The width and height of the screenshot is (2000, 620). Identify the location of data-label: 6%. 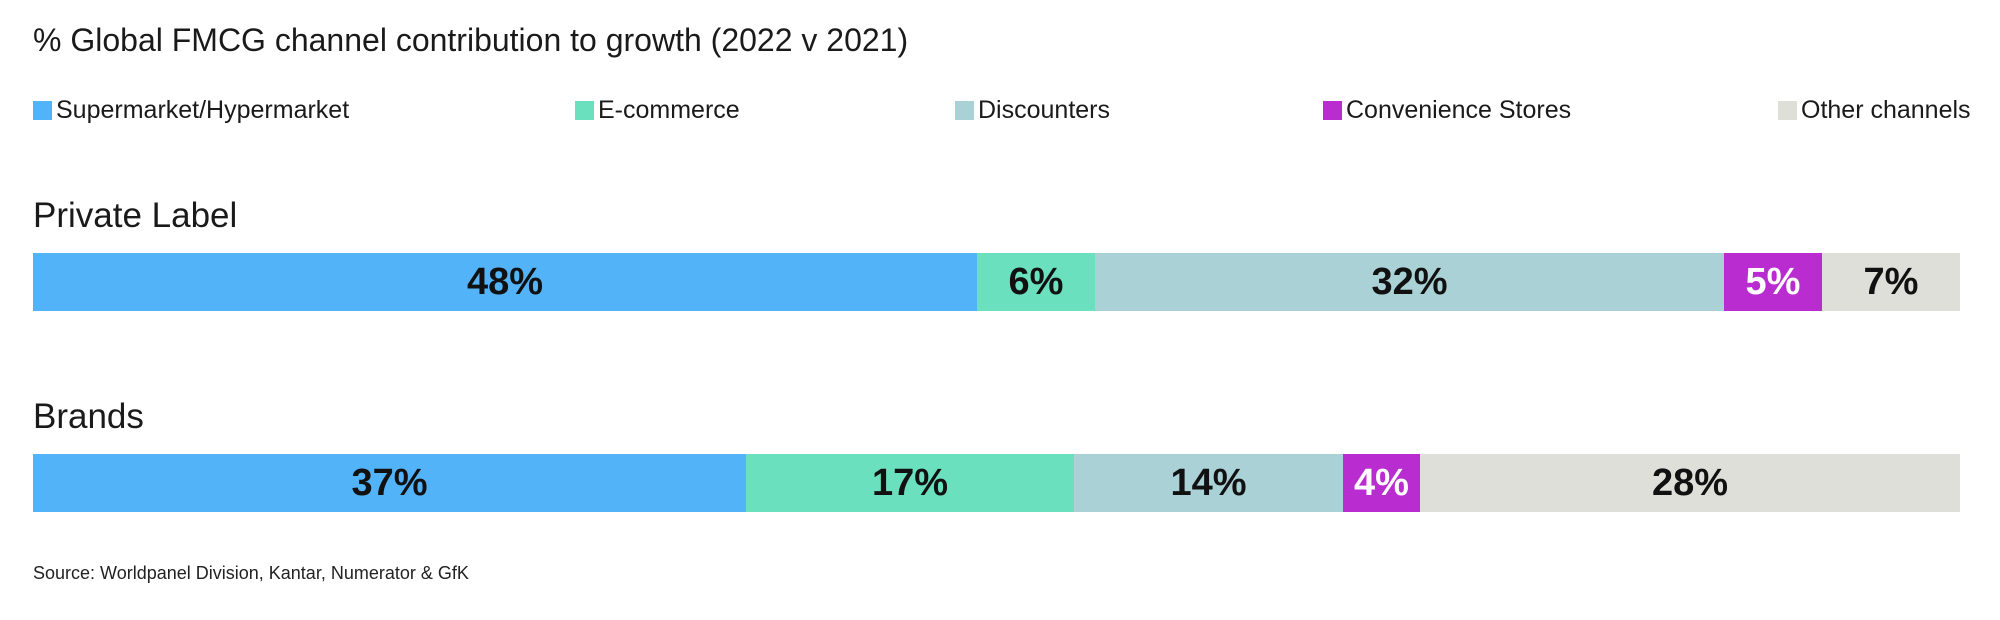
(1036, 281).